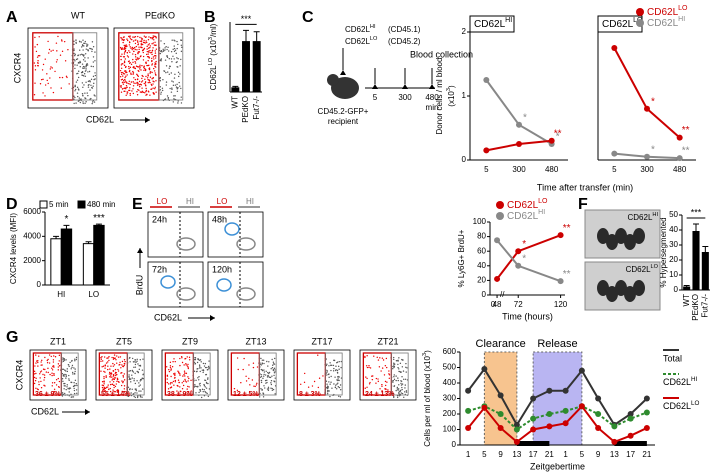  I want to click on label: CD62L, so click(640, 217).